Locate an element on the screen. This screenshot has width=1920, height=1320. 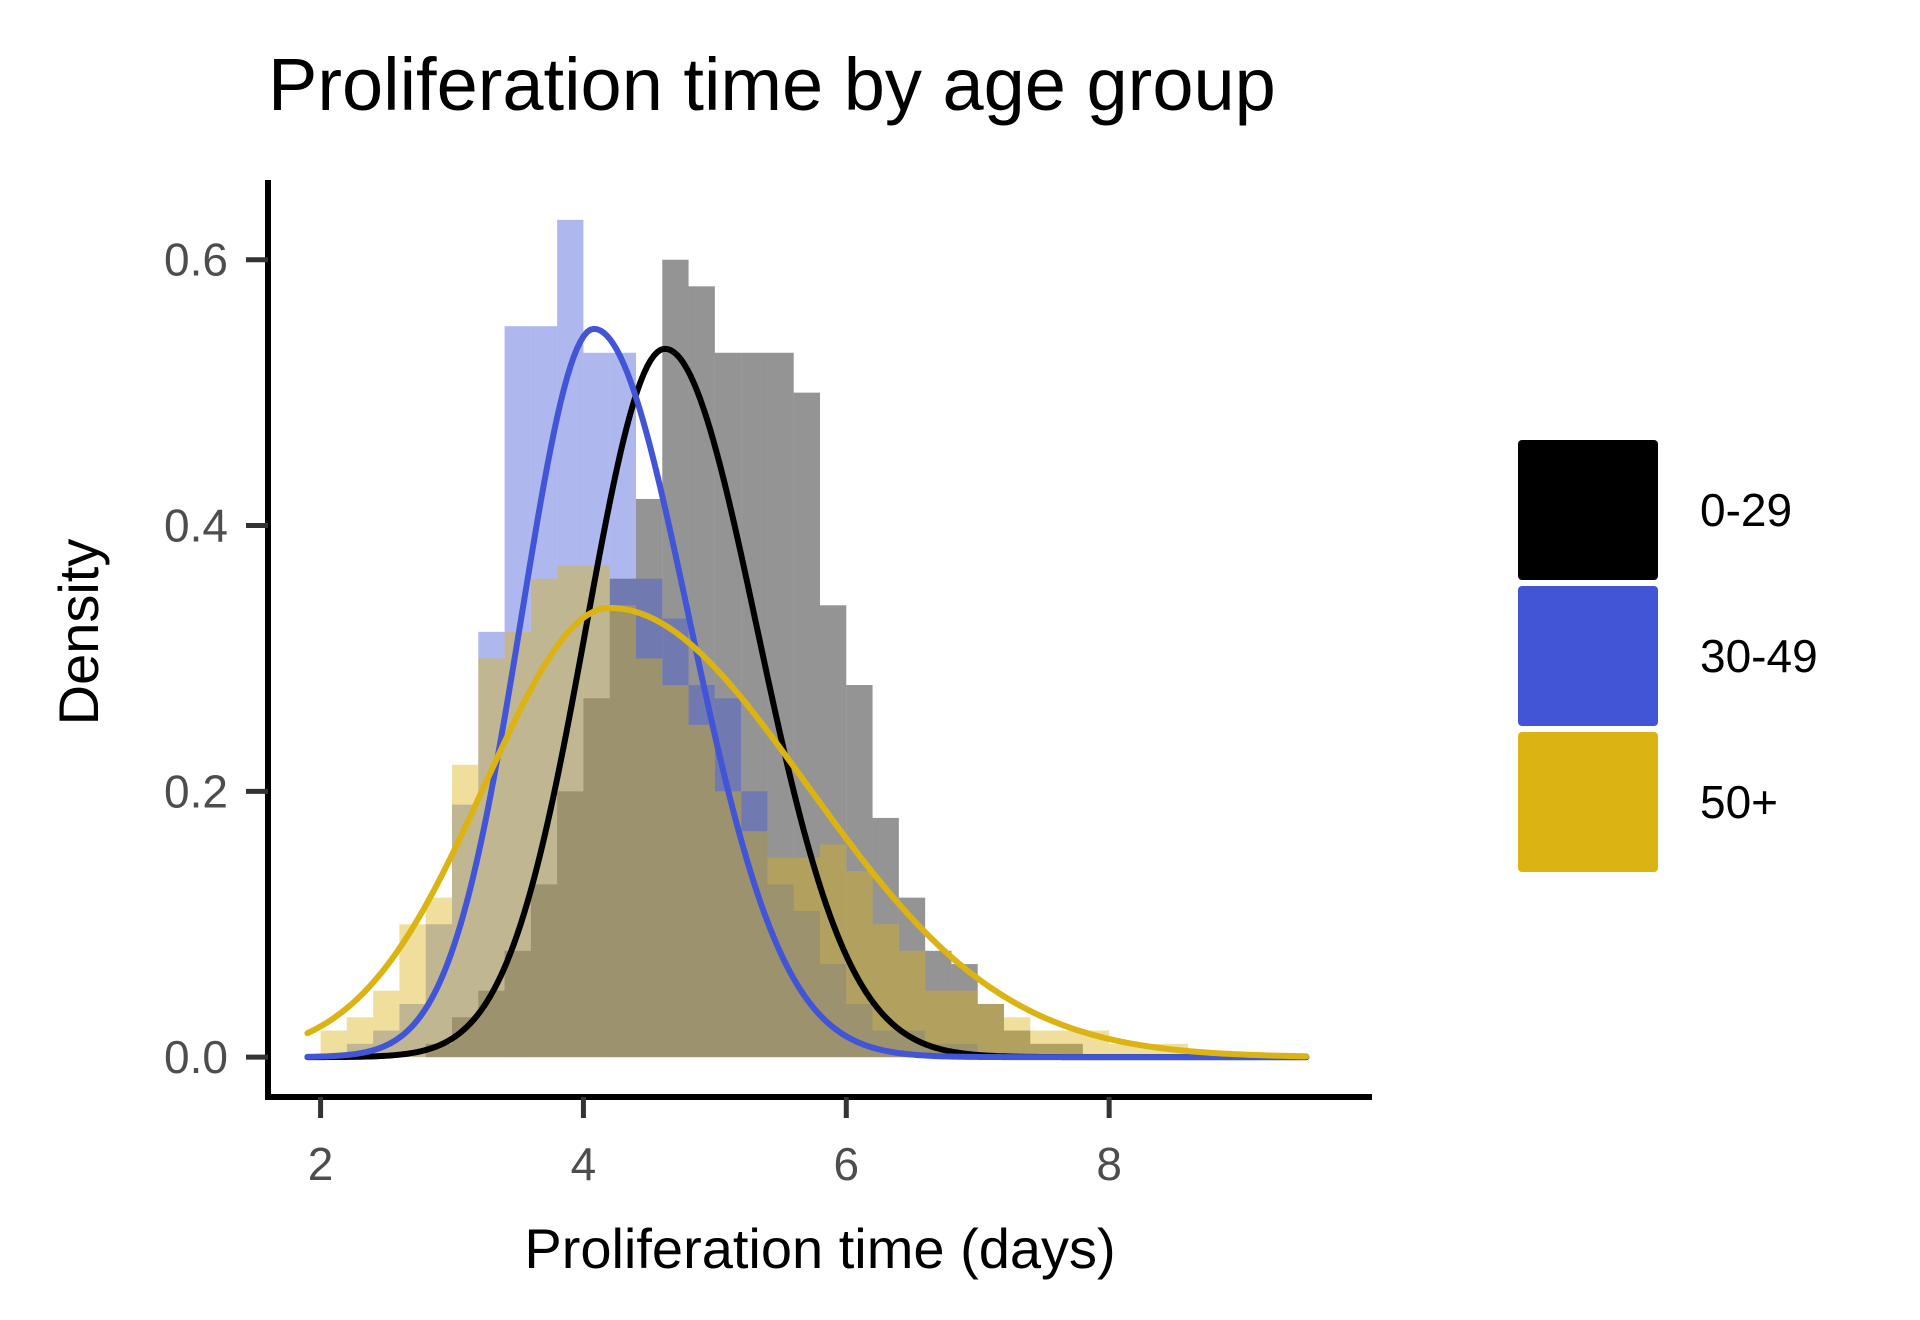
y-tick-label: 0.0 is located at coordinates (196, 1057).